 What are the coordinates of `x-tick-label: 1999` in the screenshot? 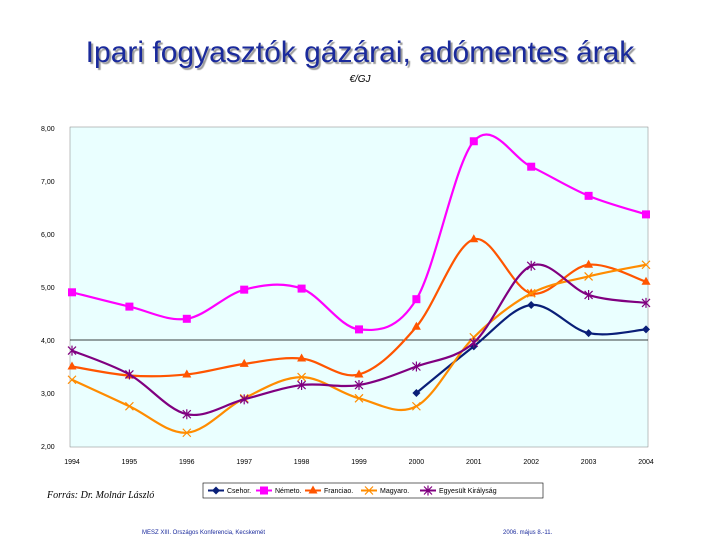 It's located at (359, 462).